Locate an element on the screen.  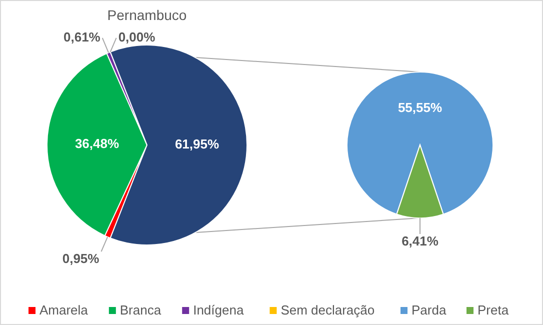
data-label: 61,95% is located at coordinates (197, 144).